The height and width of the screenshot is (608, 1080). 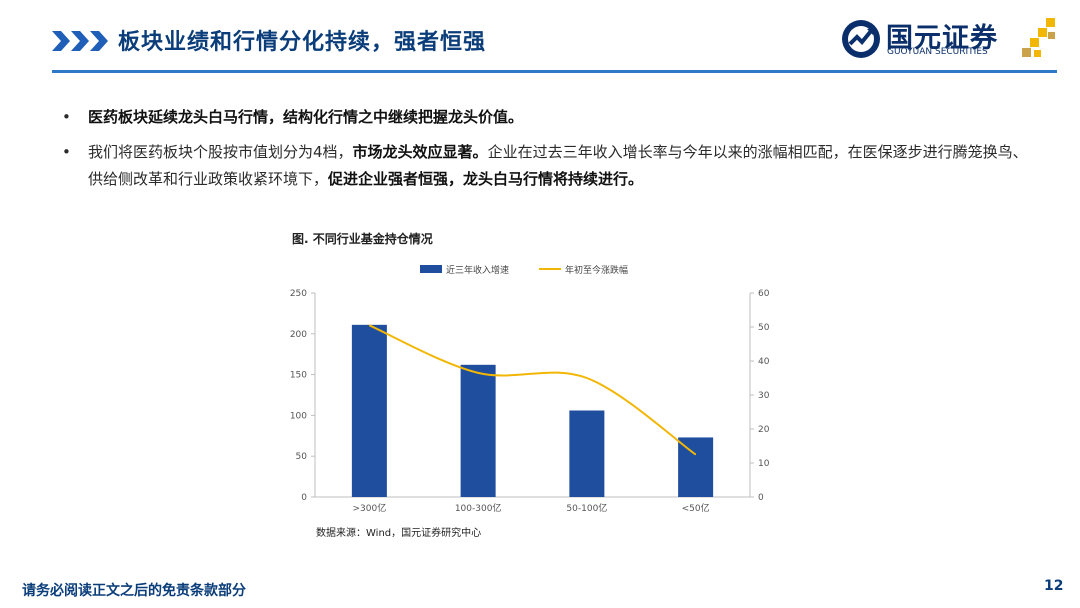 I want to click on series-line, so click(x=532, y=390).